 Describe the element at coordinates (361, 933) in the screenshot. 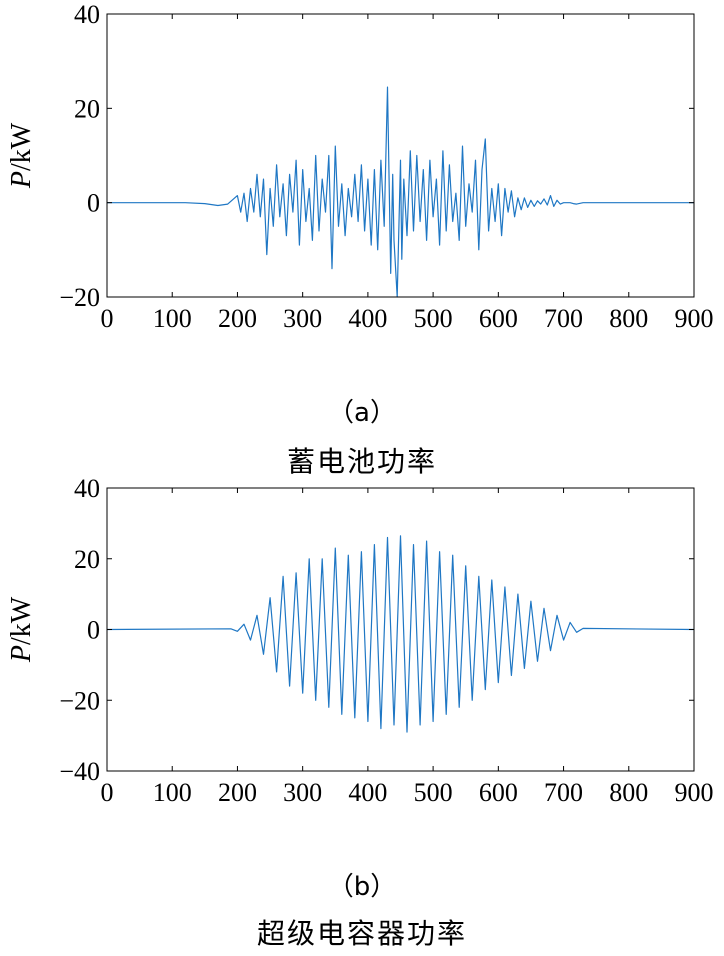

I see `chart-b-title: 超级电容器功率` at that location.